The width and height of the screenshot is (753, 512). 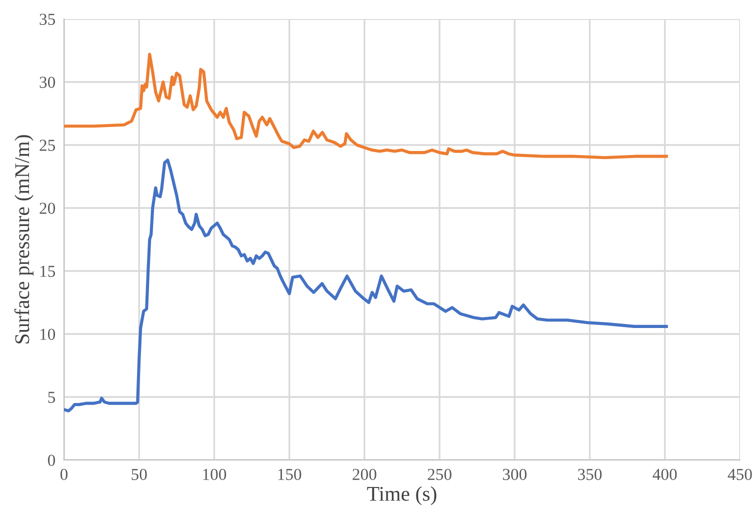 I want to click on x-tick-label: 400, so click(x=664, y=474).